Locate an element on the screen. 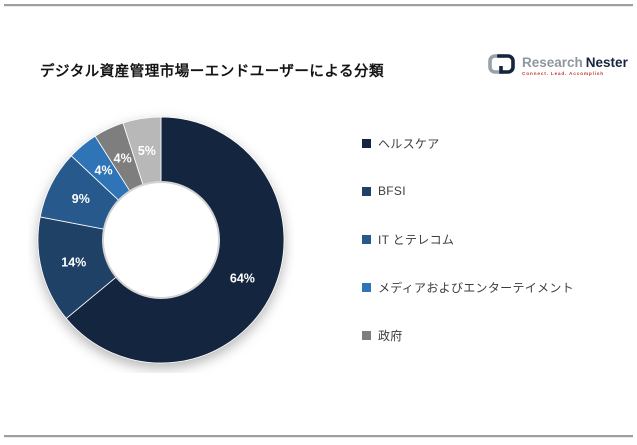 This screenshot has width=637, height=445. legend-item: ヘルスケア is located at coordinates (468, 143).